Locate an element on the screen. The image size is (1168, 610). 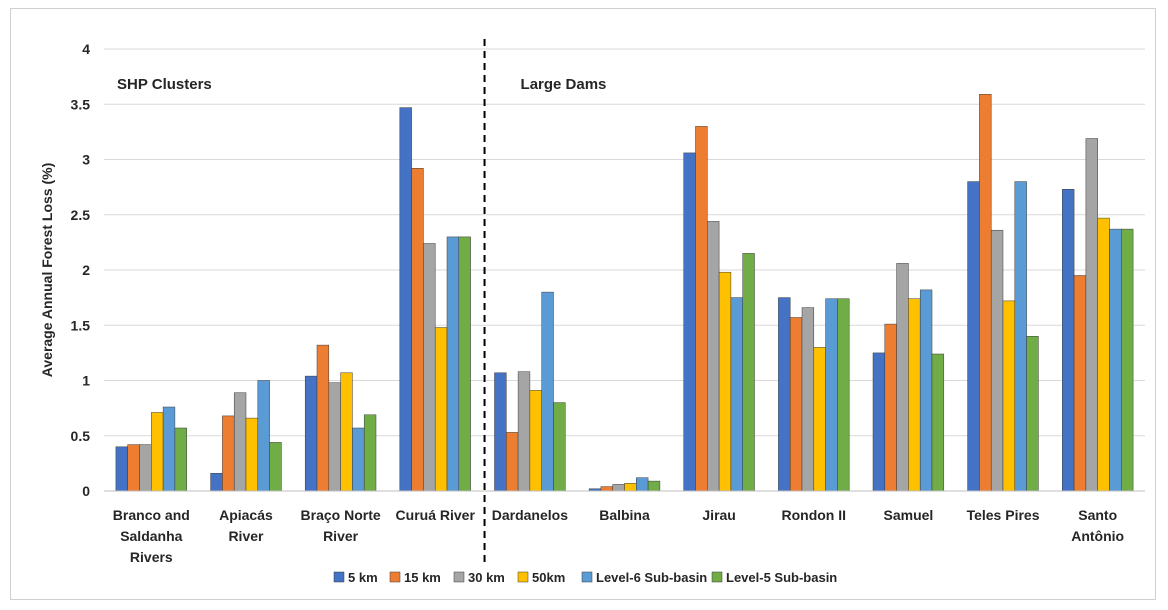
y-tick-label: 2 is located at coordinates (86, 270).